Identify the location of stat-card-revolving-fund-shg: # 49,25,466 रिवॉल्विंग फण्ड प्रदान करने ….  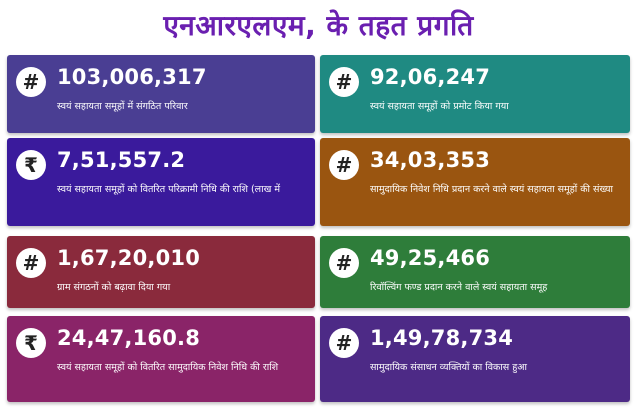
(475, 272).